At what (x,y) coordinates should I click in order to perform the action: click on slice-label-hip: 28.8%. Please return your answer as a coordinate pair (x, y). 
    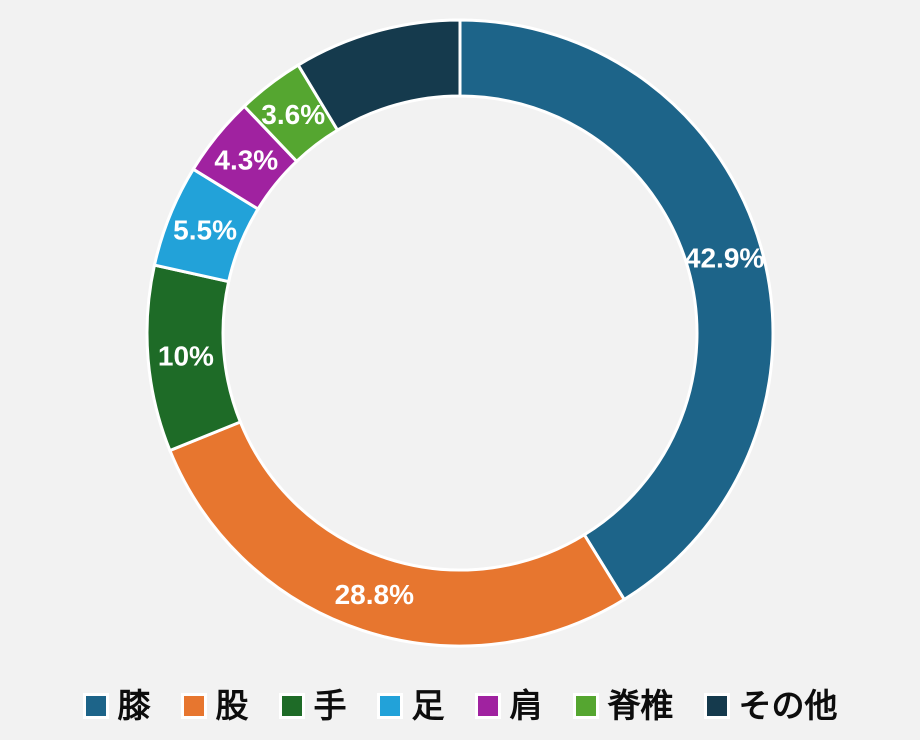
    Looking at the image, I should click on (374, 594).